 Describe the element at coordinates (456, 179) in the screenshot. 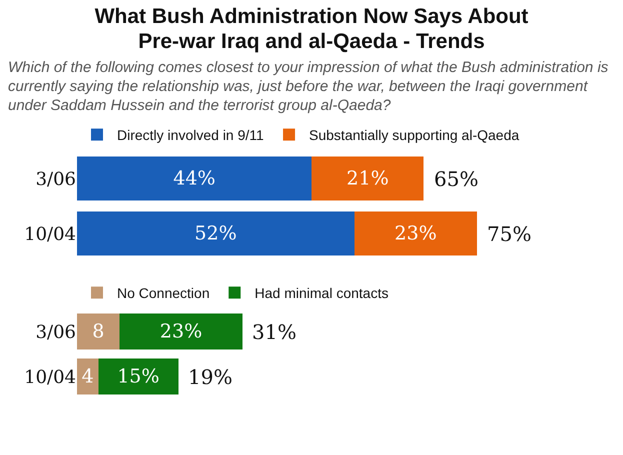

I see `total-label: 65%` at that location.